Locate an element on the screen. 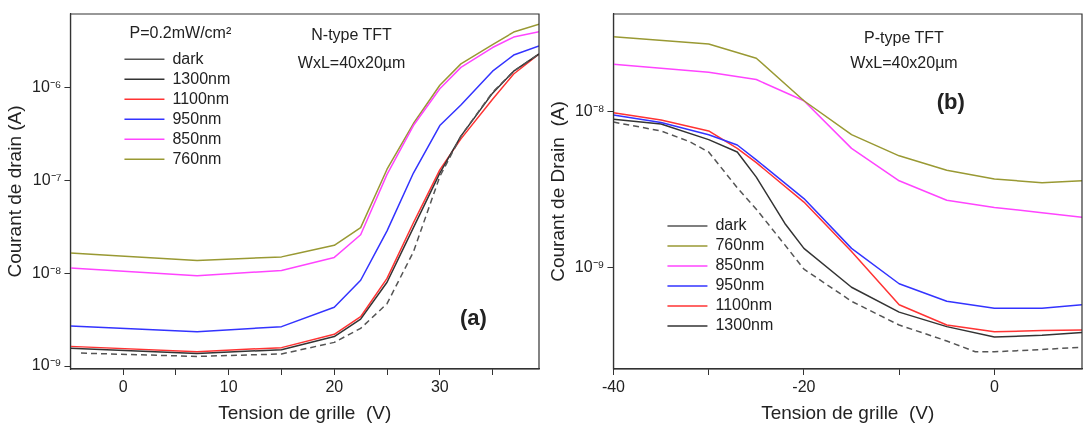 Image resolution: width=1086 pixels, height=429 pixels. annotation: P-type TFT is located at coordinates (904, 38).